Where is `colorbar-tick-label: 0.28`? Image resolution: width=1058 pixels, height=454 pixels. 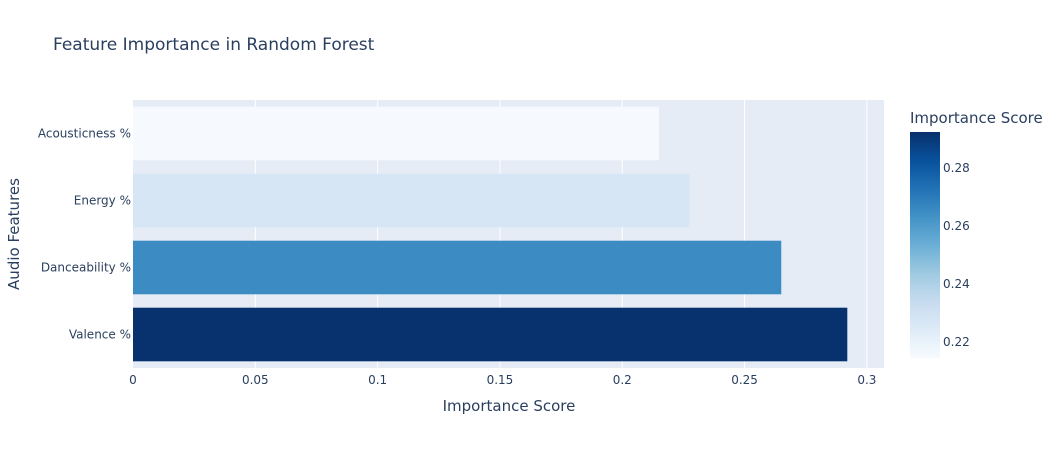
colorbar-tick-label: 0.28 is located at coordinates (956, 168).